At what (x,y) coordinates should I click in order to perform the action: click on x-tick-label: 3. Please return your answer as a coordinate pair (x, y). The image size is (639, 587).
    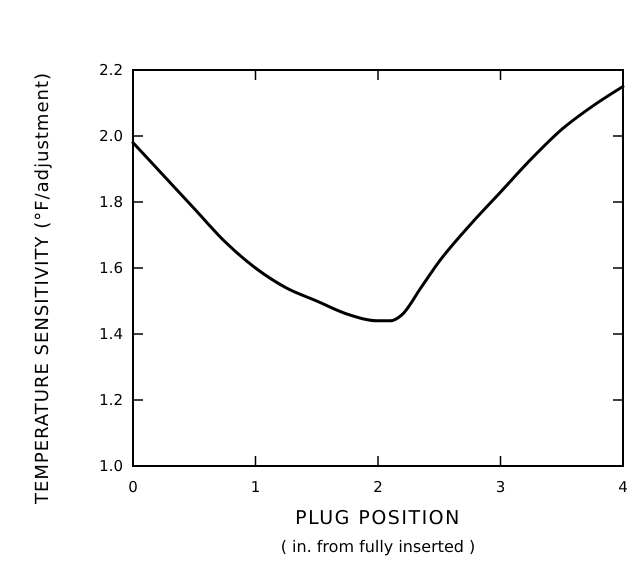
    Looking at the image, I should click on (501, 487).